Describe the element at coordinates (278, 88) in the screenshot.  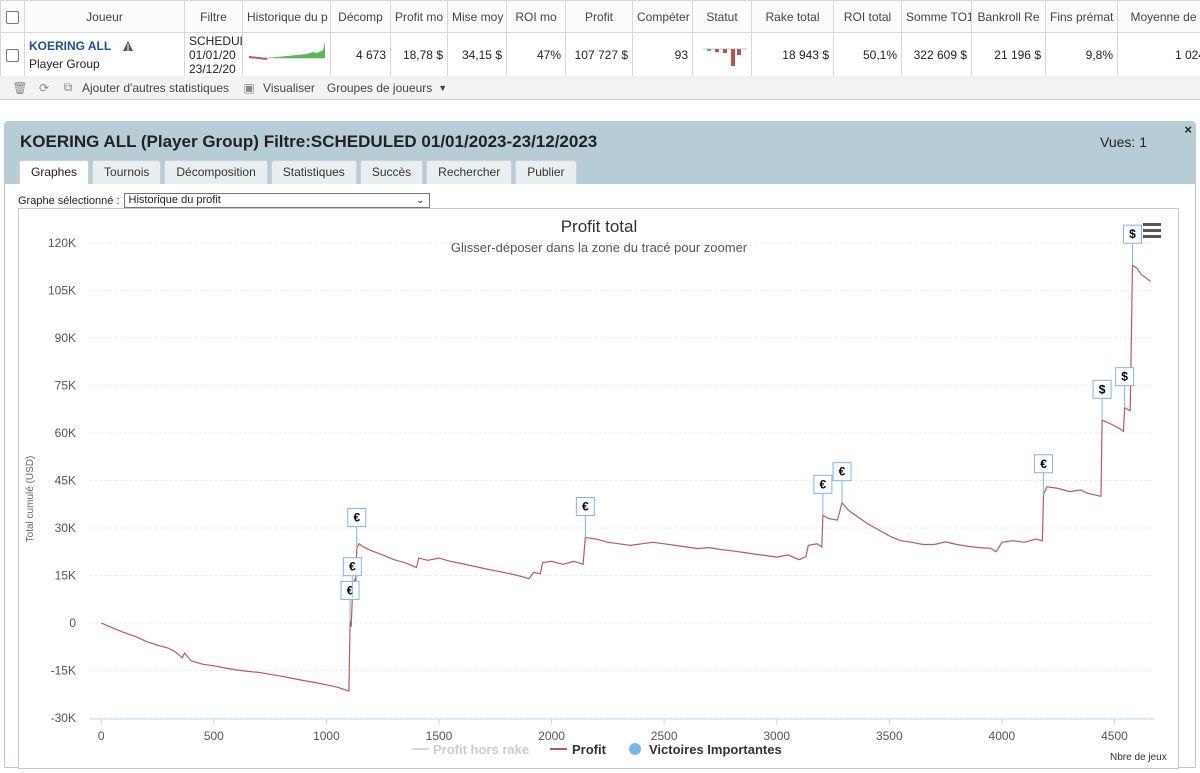
I see `visualize-button: ▣ Visualiser` at that location.